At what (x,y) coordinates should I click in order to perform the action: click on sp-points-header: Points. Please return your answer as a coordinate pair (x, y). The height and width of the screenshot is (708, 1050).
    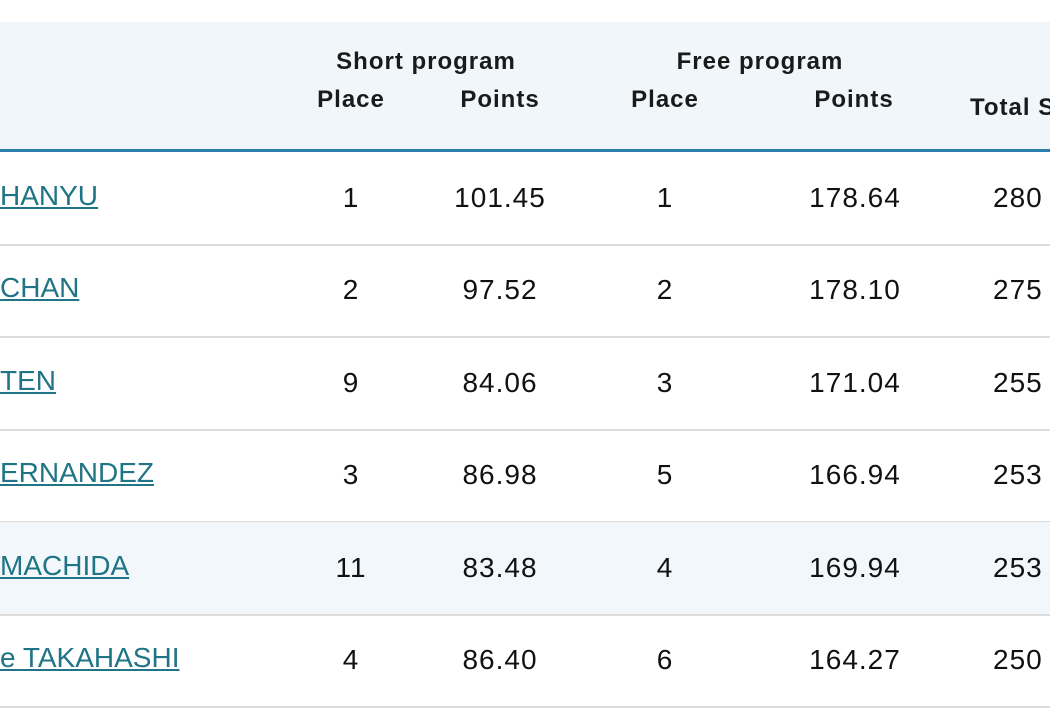
    Looking at the image, I should click on (500, 99).